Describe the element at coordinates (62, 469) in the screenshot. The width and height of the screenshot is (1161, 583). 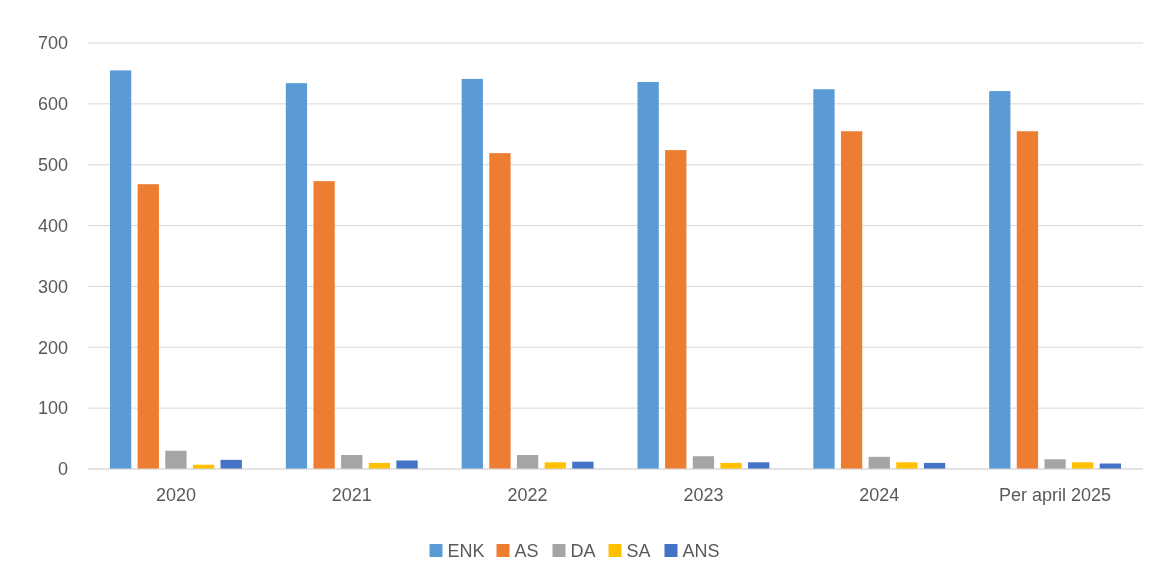
I see `y-tick-label: 0` at that location.